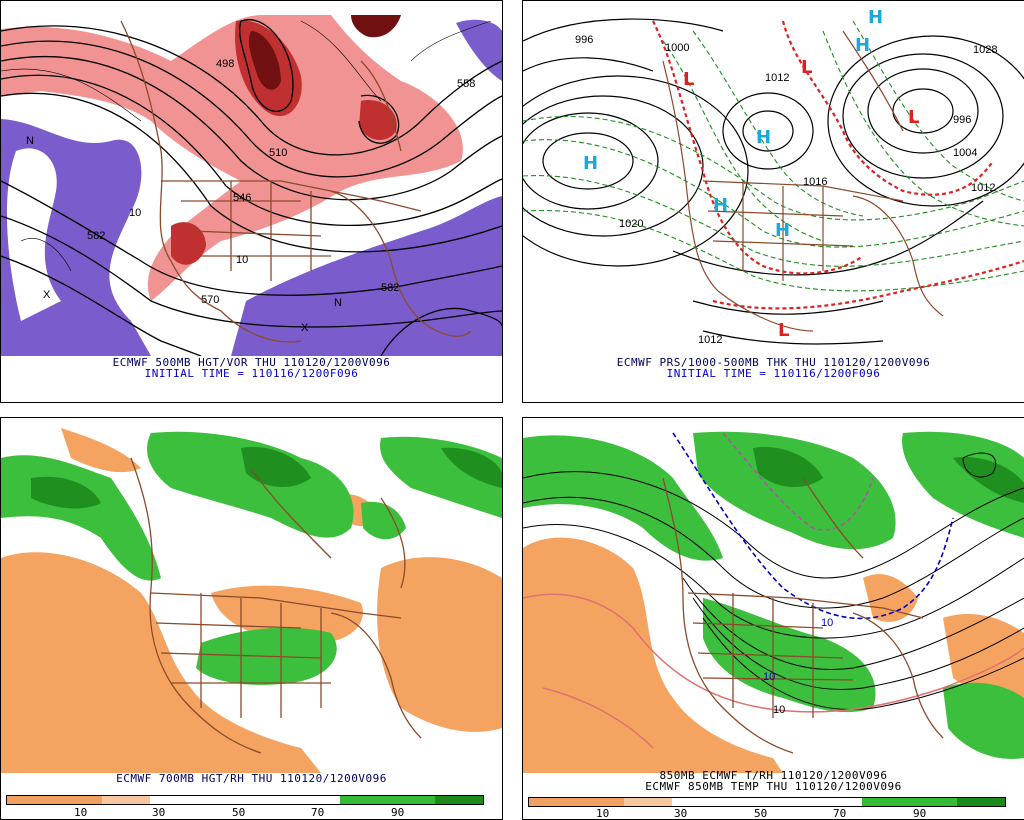  What do you see at coordinates (251, 778) in the screenshot?
I see `panel-caption: ECMWF 700MB HGT/RH THU 110120/1200V096` at bounding box center [251, 778].